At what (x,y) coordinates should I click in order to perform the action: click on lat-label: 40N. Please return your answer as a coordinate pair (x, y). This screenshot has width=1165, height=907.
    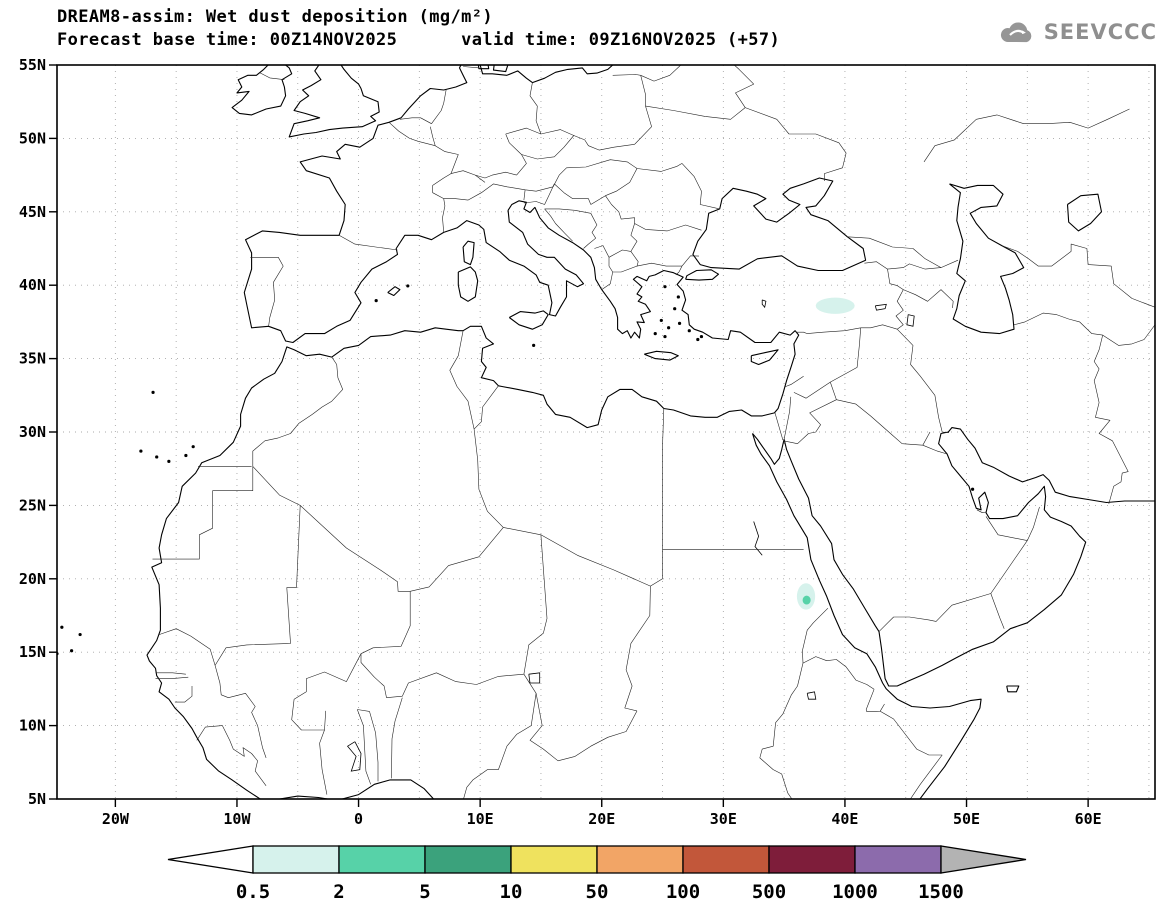
    Looking at the image, I should click on (32, 285).